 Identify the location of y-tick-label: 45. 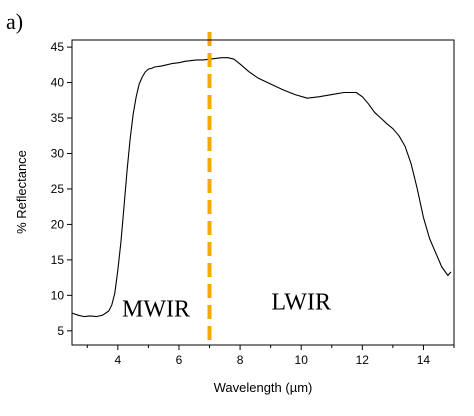
(58, 47).